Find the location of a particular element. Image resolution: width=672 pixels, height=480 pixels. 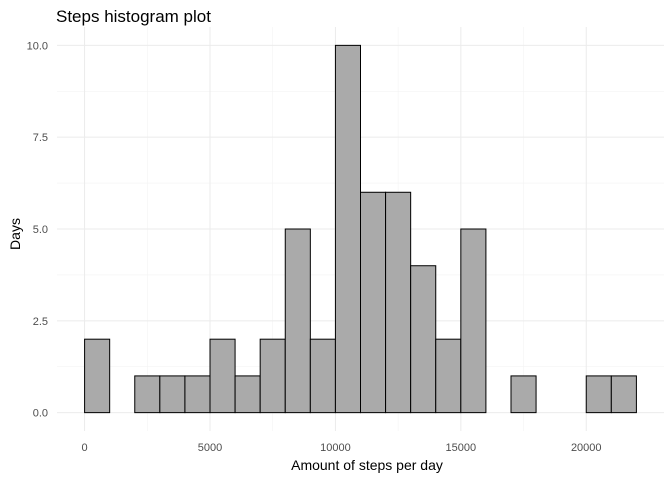

x-axis-title: Amount of steps per day is located at coordinates (367, 465).